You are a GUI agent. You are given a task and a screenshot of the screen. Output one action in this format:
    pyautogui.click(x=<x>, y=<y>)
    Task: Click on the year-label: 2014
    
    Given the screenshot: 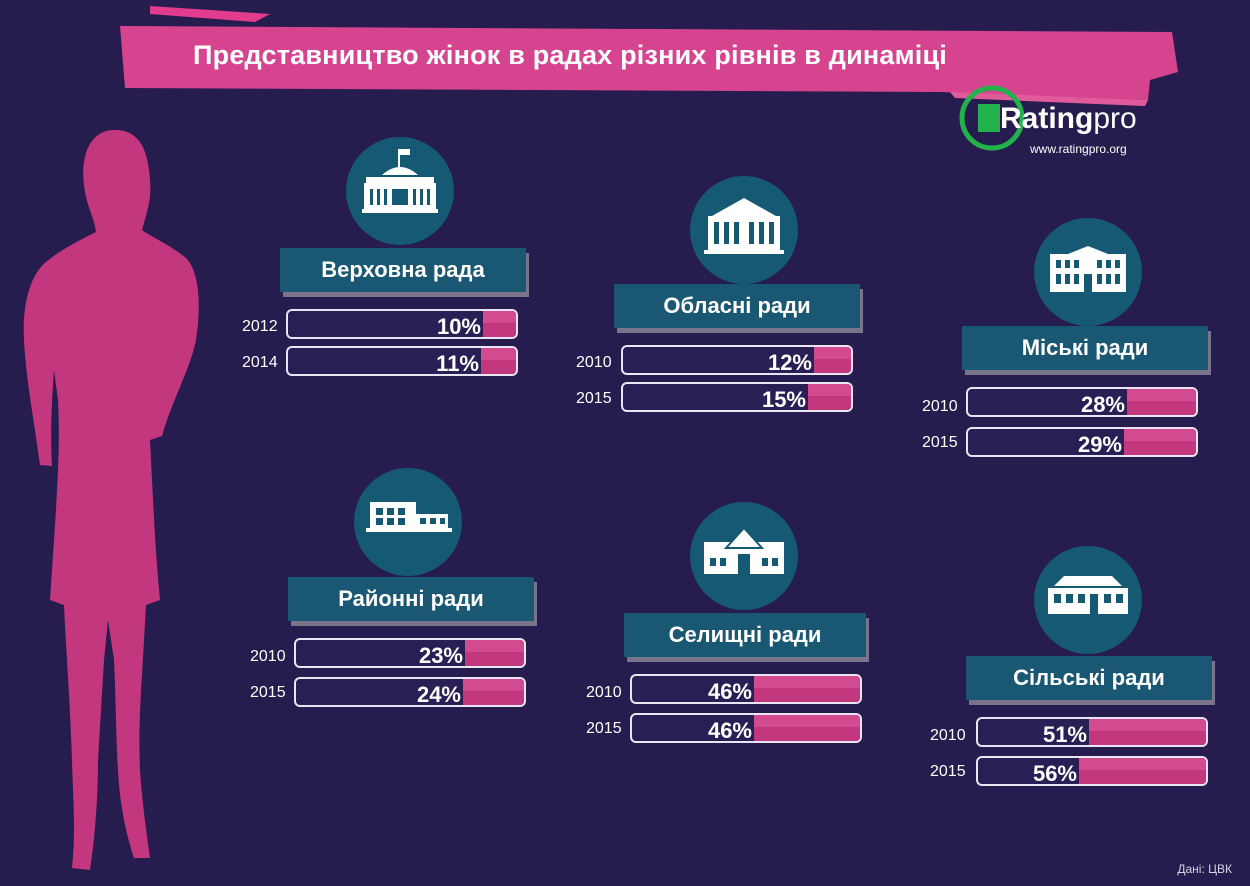 What is the action you would take?
    pyautogui.click(x=260, y=362)
    